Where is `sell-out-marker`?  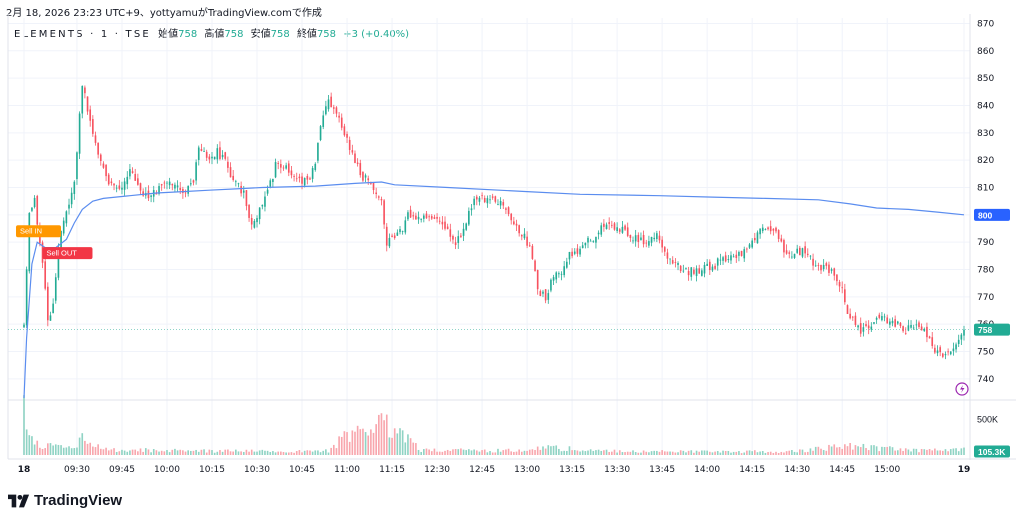
sell-out-marker is located at coordinates (67, 253).